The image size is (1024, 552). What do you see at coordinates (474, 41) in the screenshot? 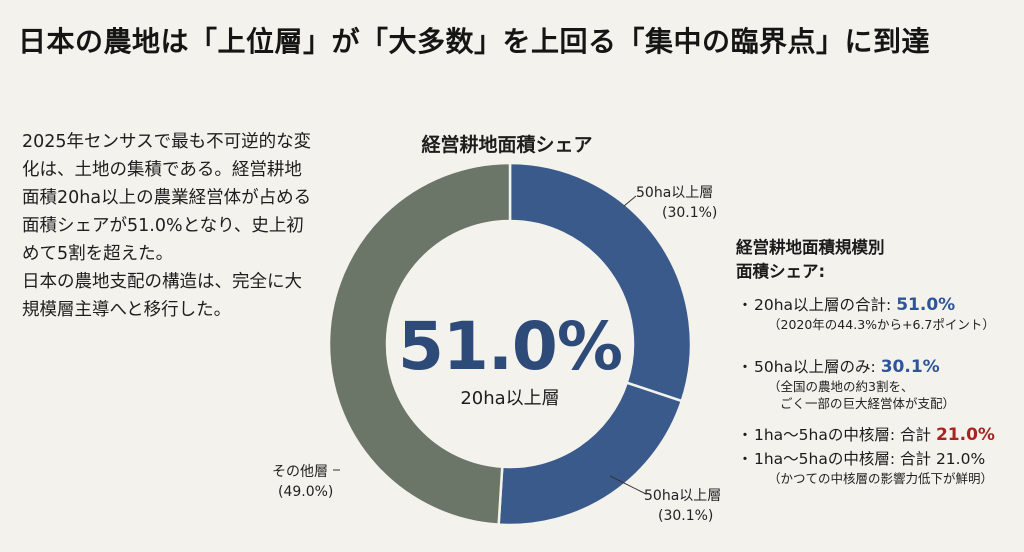
I see `page-title: 日本の農地は「上位層」が「大多数」を上回る「集中の臨界点」に到達` at bounding box center [474, 41].